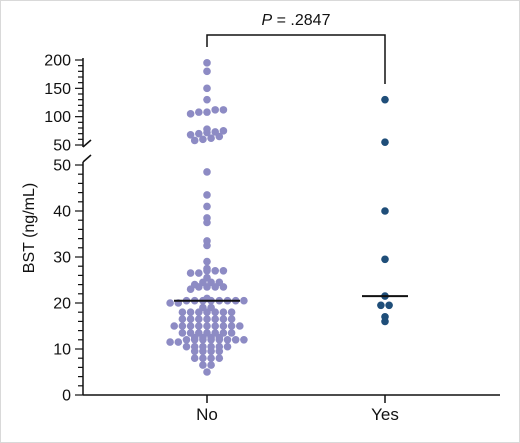 The width and height of the screenshot is (520, 443). I want to click on y-axis-label: BST (ng/mL), so click(29, 228).